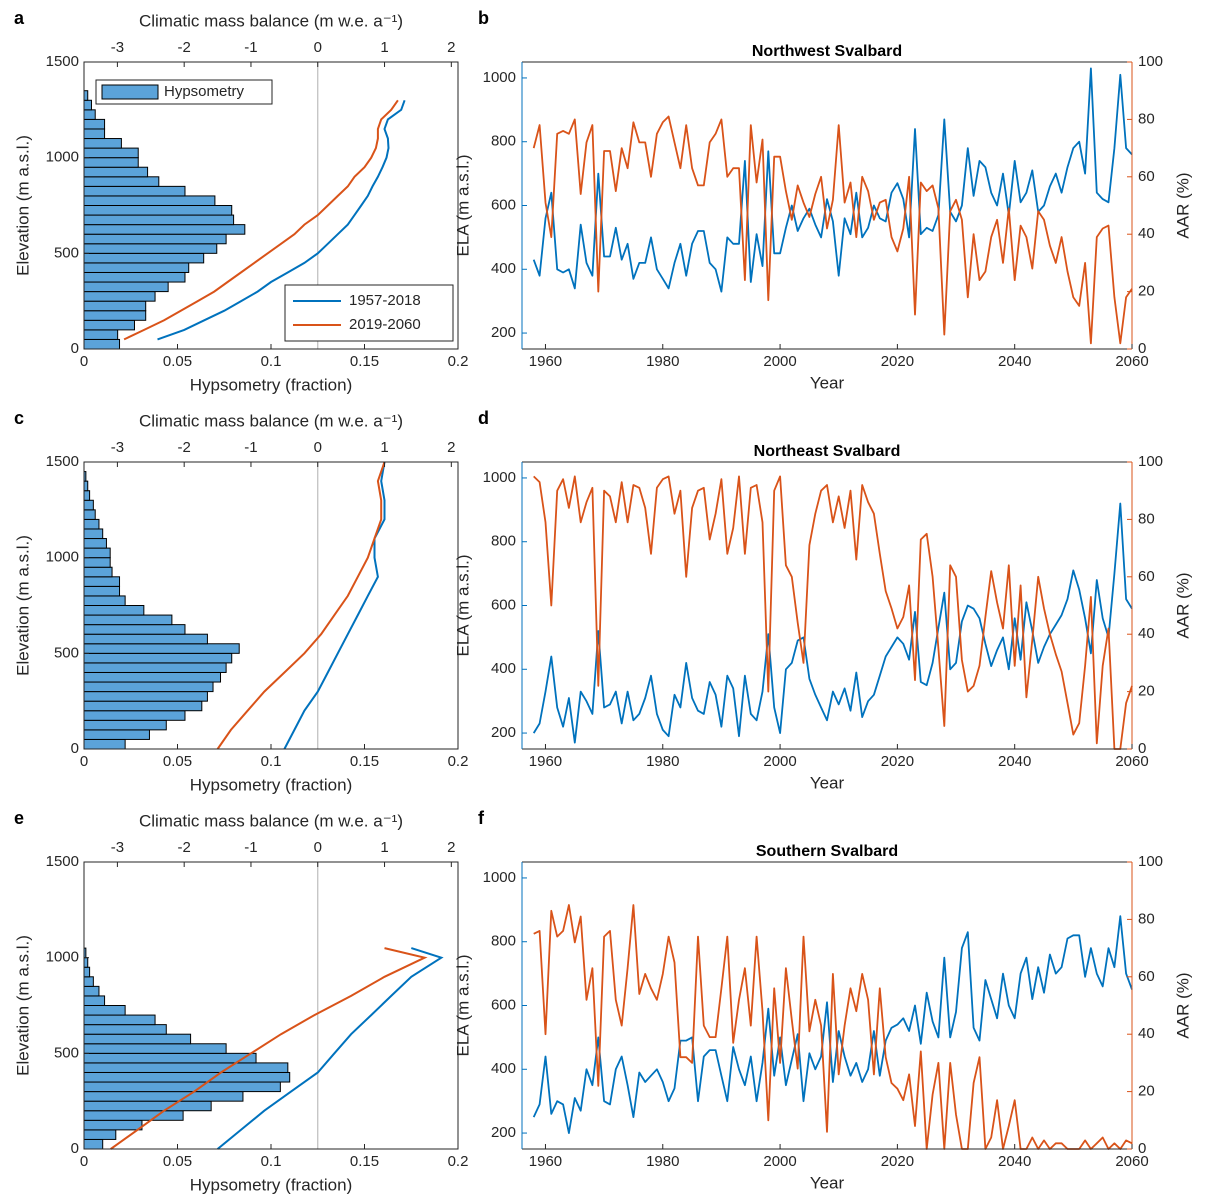 The height and width of the screenshot is (1203, 1209). I want to click on x-tick-label: 2040, so click(1014, 1161).